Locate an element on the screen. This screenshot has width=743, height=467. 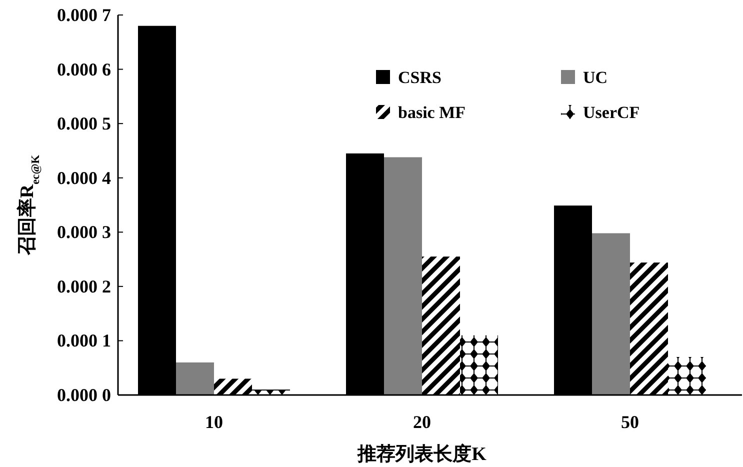
legend-label: basic MF is located at coordinates (432, 112).